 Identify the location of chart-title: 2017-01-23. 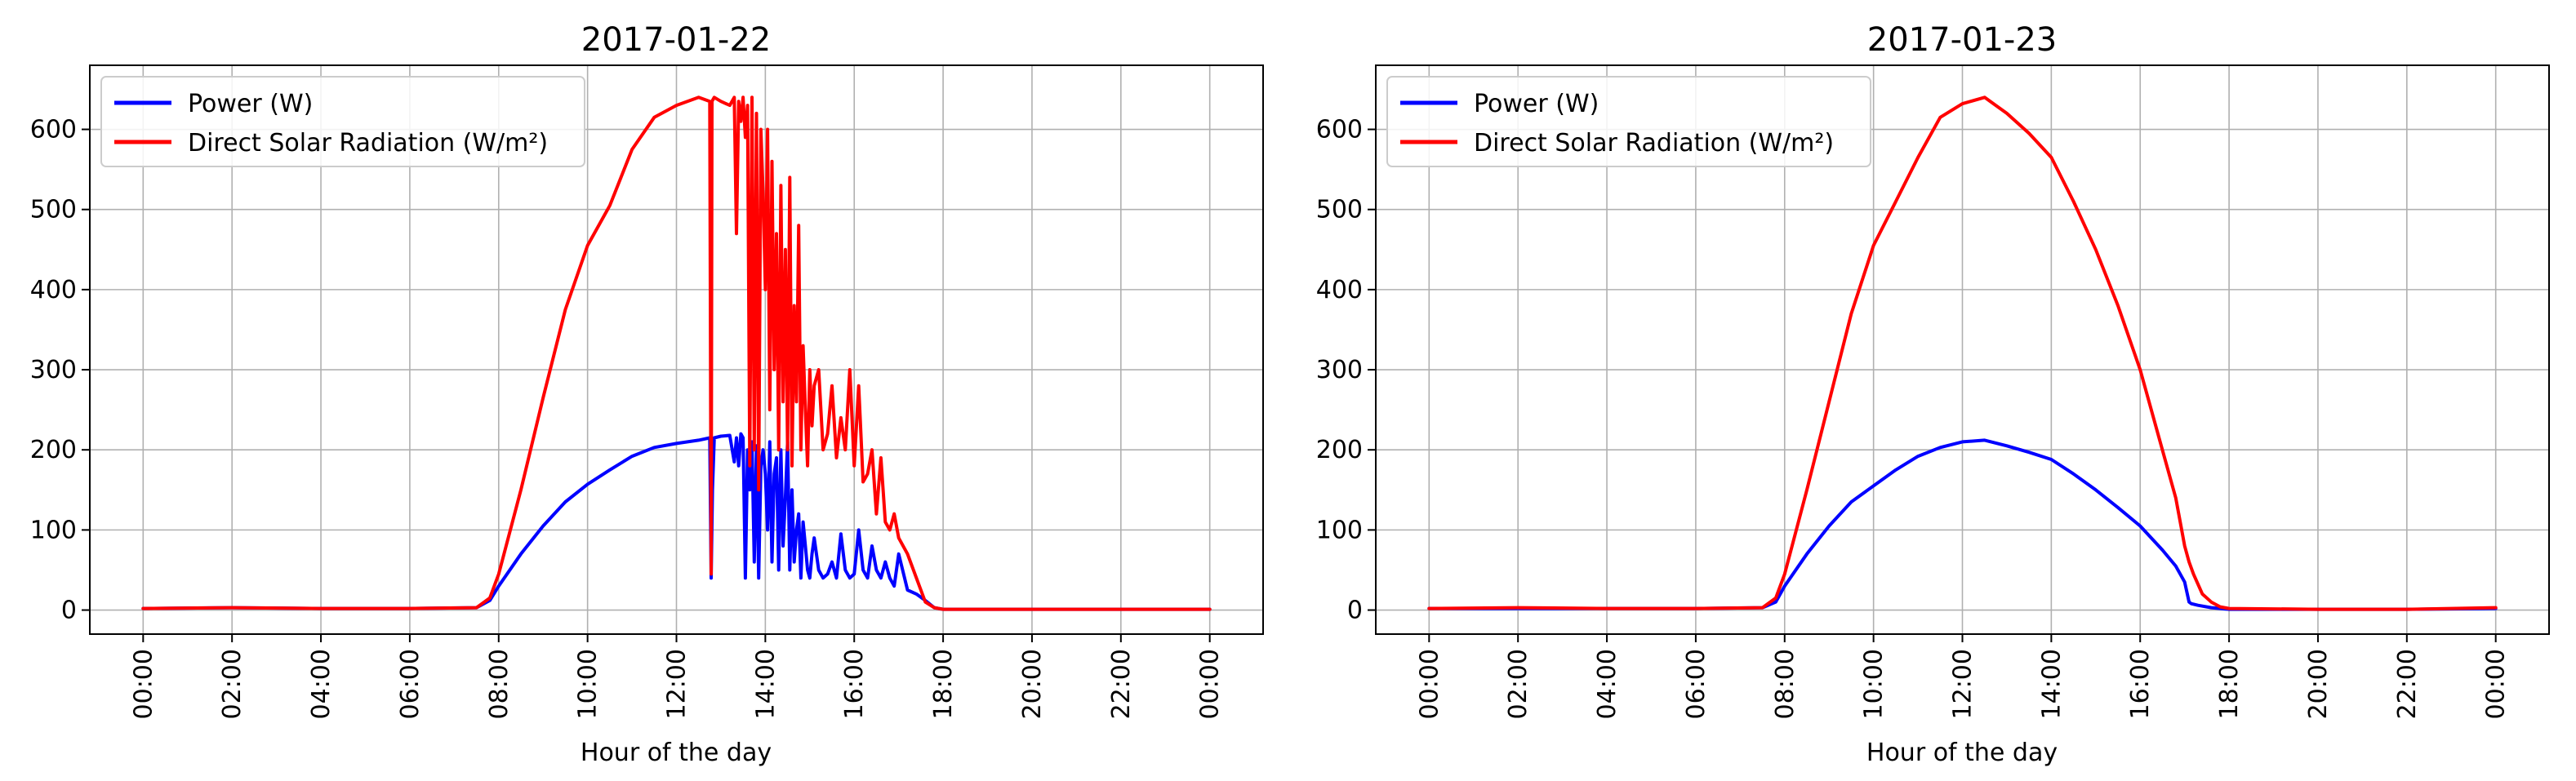
(1962, 40).